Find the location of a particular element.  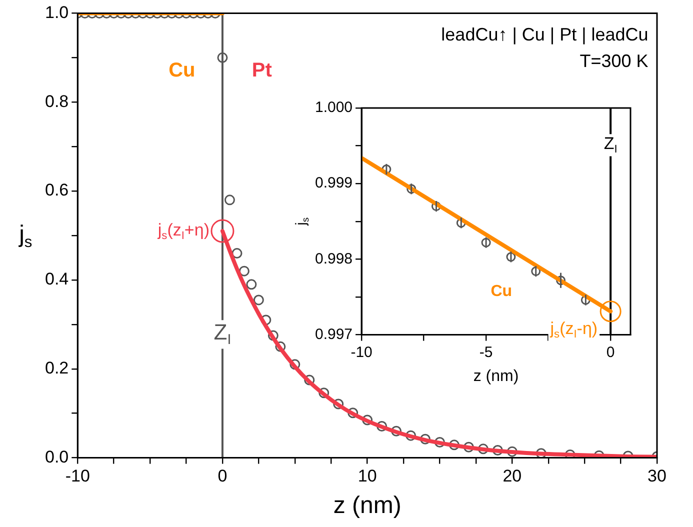

y-tick-label: 1.000 is located at coordinates (333, 107).